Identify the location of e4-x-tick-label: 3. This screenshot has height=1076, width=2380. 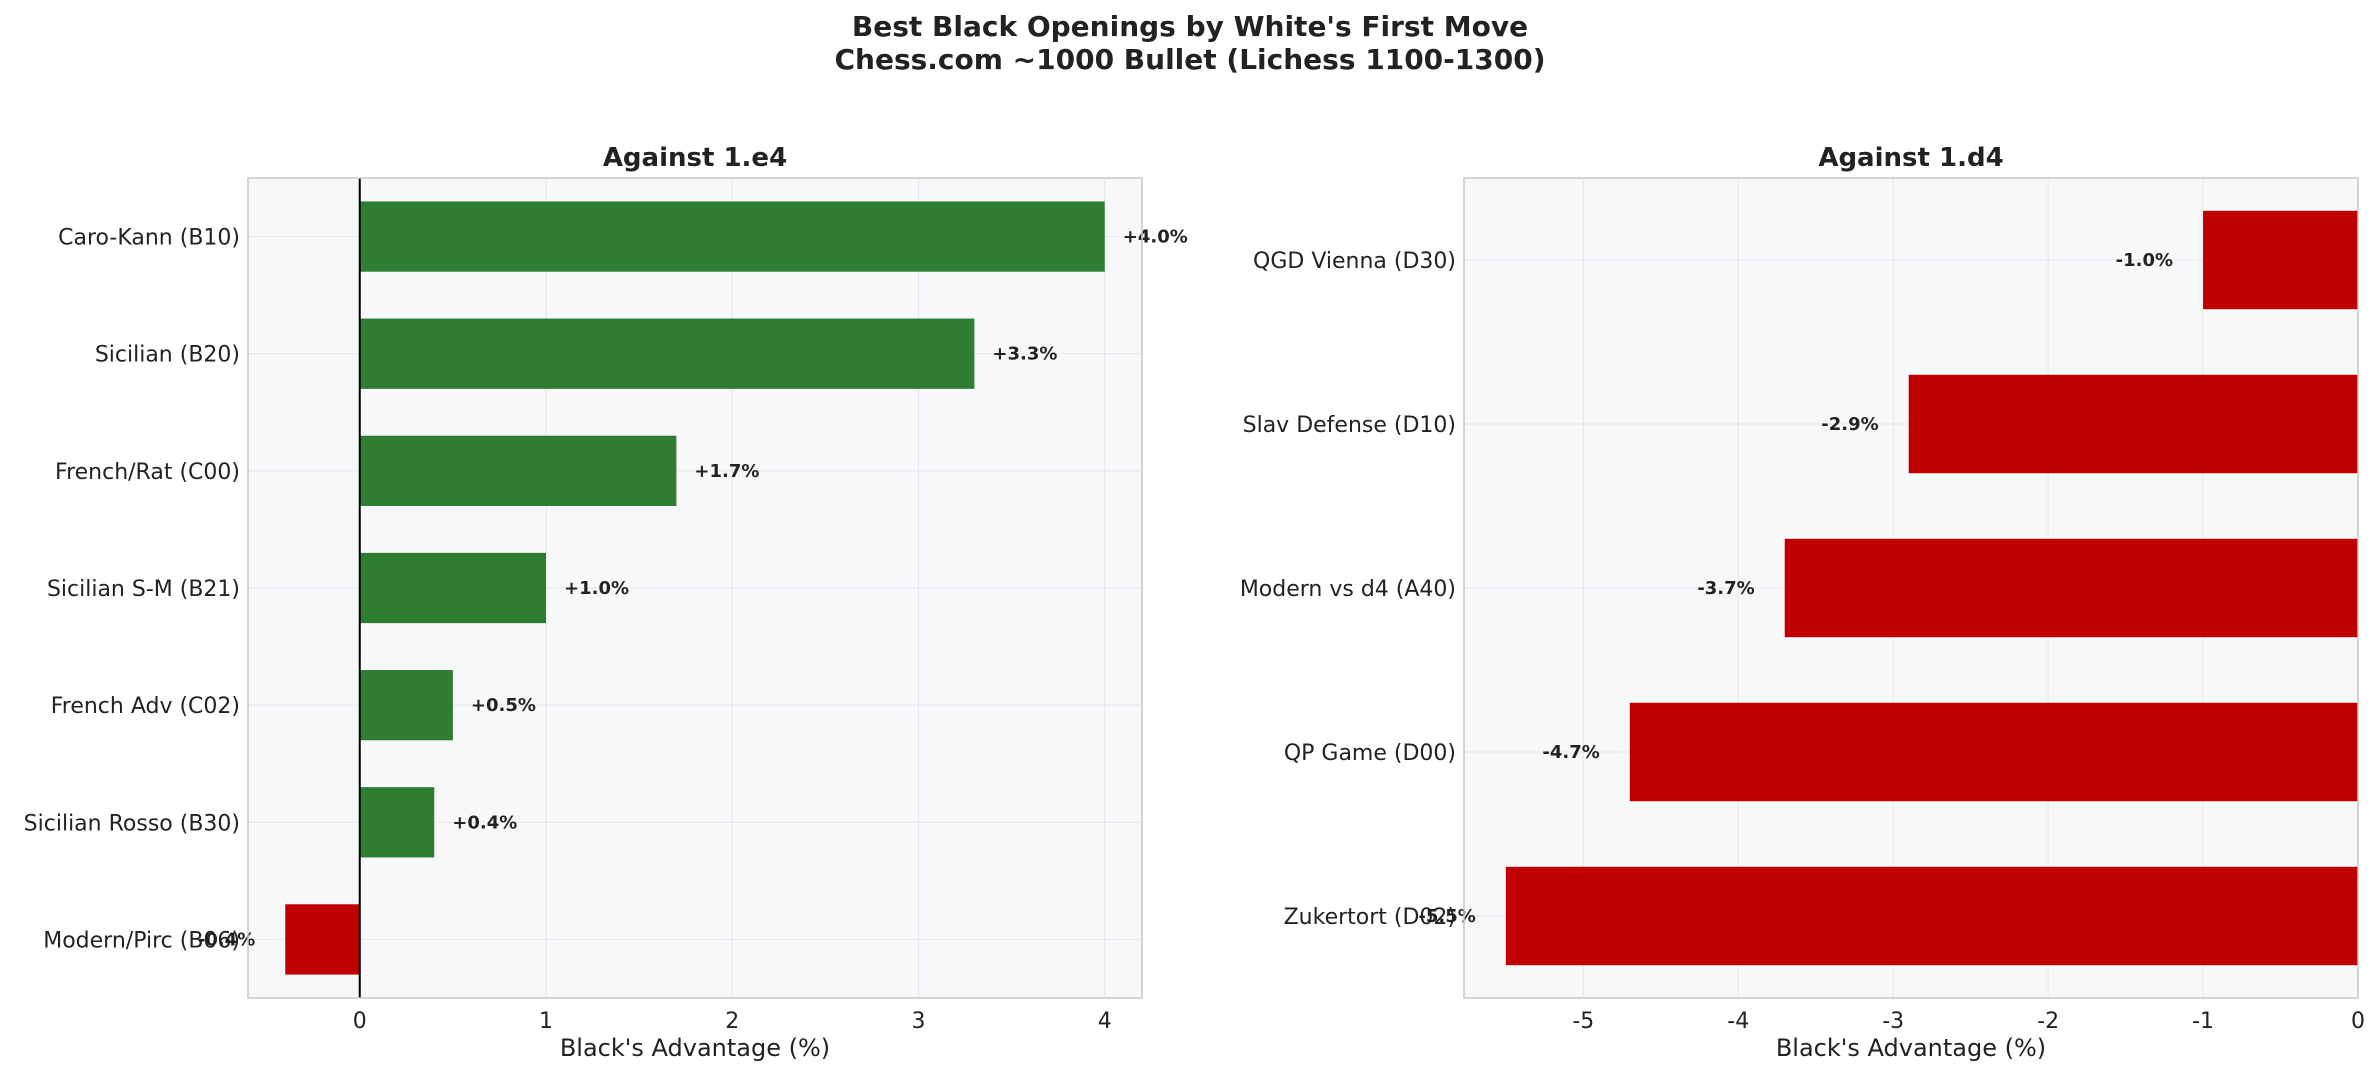
(919, 1021).